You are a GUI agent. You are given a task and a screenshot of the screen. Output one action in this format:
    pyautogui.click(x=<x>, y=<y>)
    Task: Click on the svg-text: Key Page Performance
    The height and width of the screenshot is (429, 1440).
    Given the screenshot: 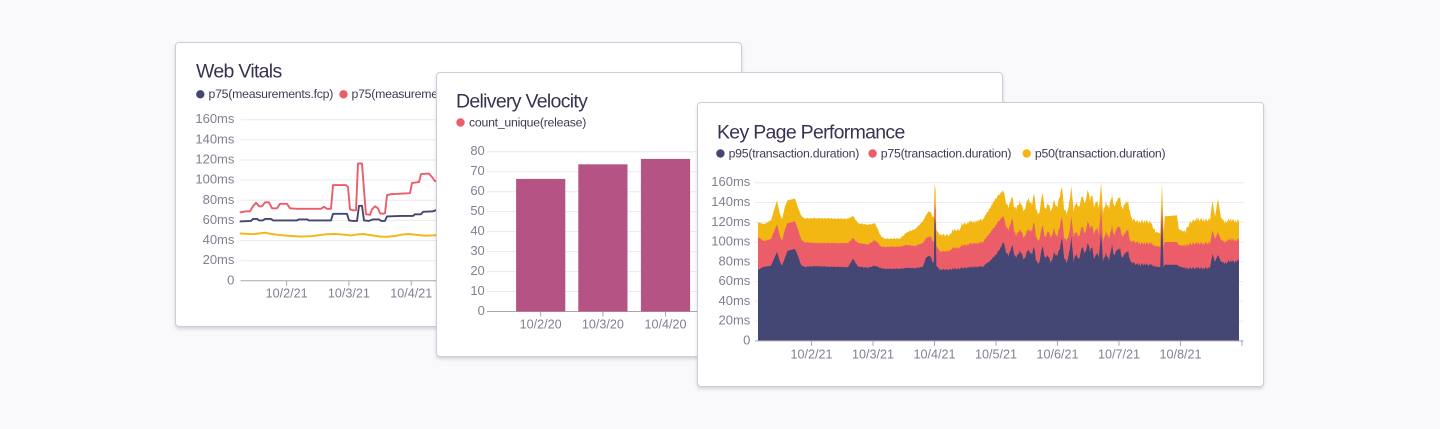 What is the action you would take?
    pyautogui.click(x=811, y=133)
    